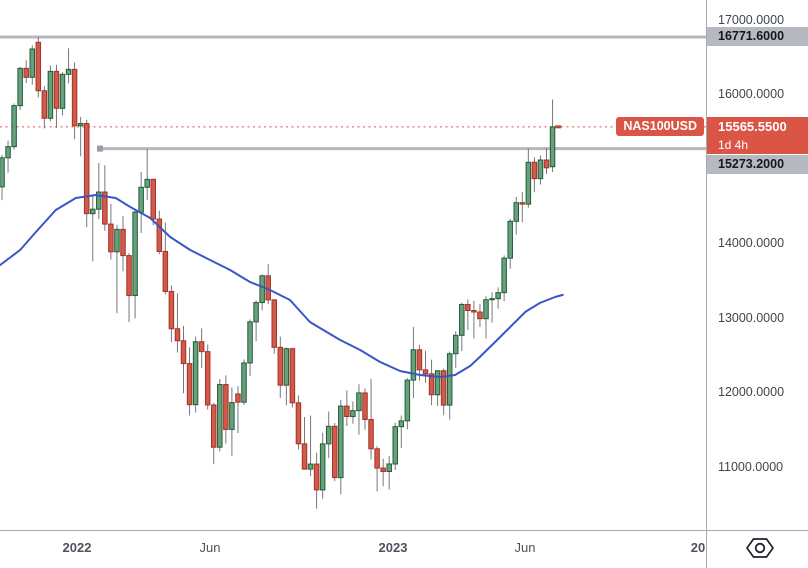 This screenshot has height=568, width=808. Describe the element at coordinates (757, 136) in the screenshot. I see `current-price-badge: 15565.5500 1d 4h` at that location.